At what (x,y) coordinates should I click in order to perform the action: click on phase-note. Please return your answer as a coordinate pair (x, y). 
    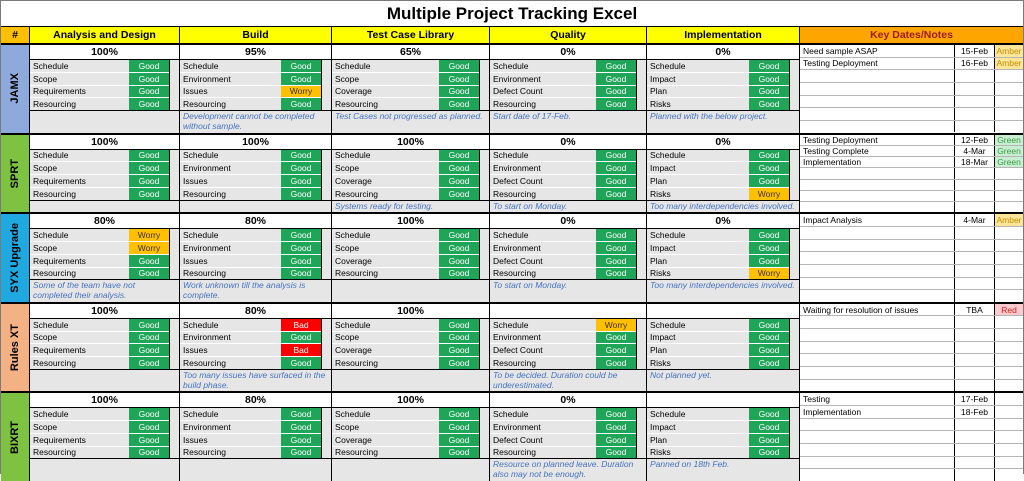
    Looking at the image, I should click on (104, 206).